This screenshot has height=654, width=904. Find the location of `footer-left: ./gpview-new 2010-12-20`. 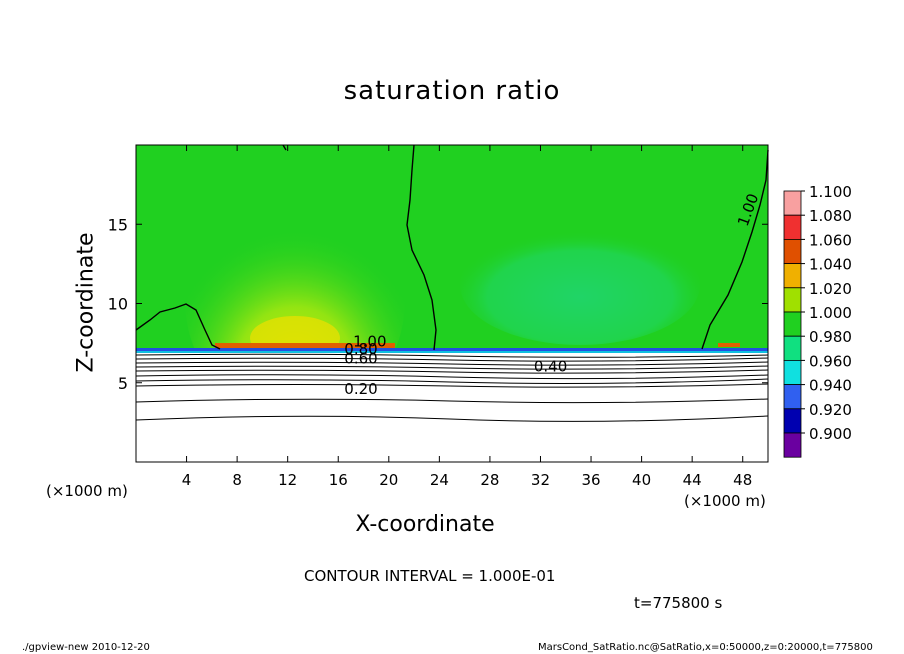

footer-left: ./gpview-new 2010-12-20 is located at coordinates (86, 647).